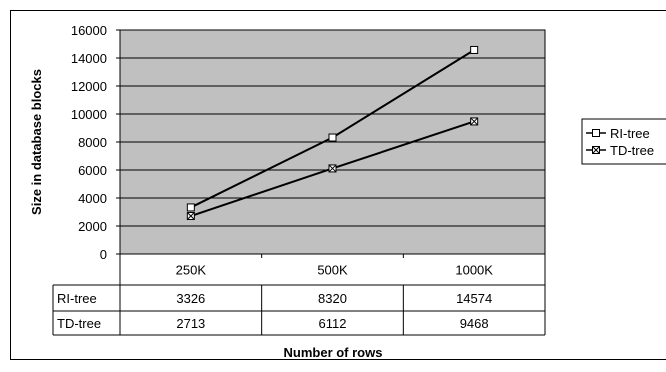 Image resolution: width=666 pixels, height=372 pixels. What do you see at coordinates (632, 150) in the screenshot?
I see `legend-label: TD-tree` at bounding box center [632, 150].